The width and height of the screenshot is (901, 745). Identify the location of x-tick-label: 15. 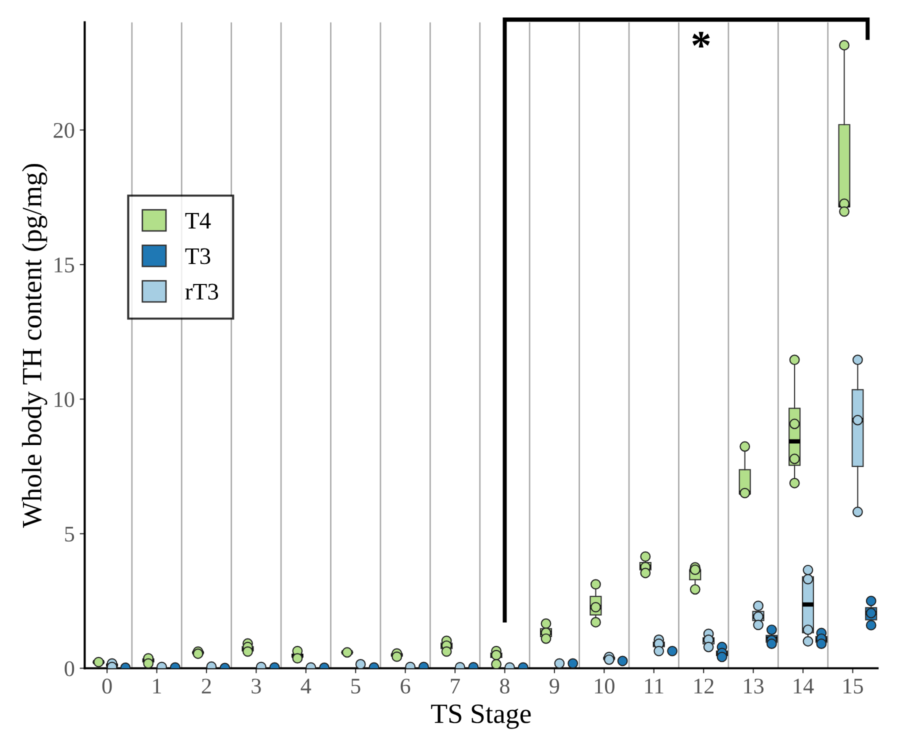
(853, 686).